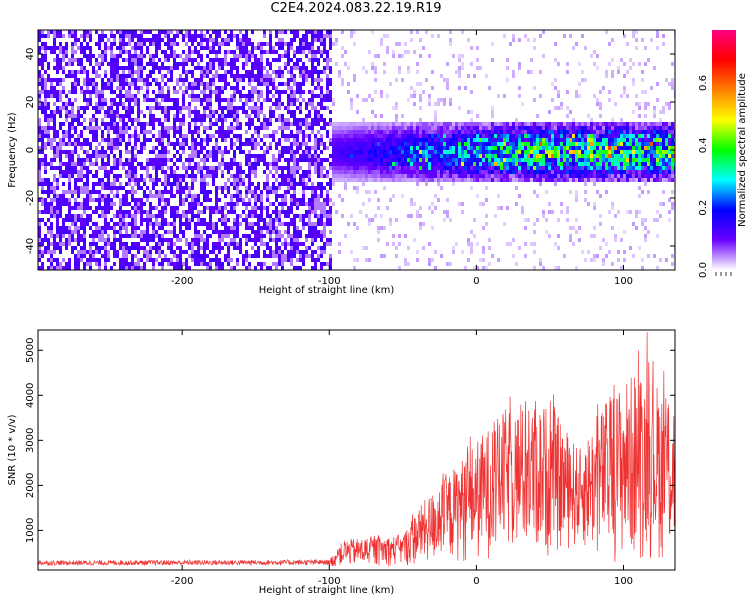  I want to click on snr-ytick-label: 3000, so click(30, 440).